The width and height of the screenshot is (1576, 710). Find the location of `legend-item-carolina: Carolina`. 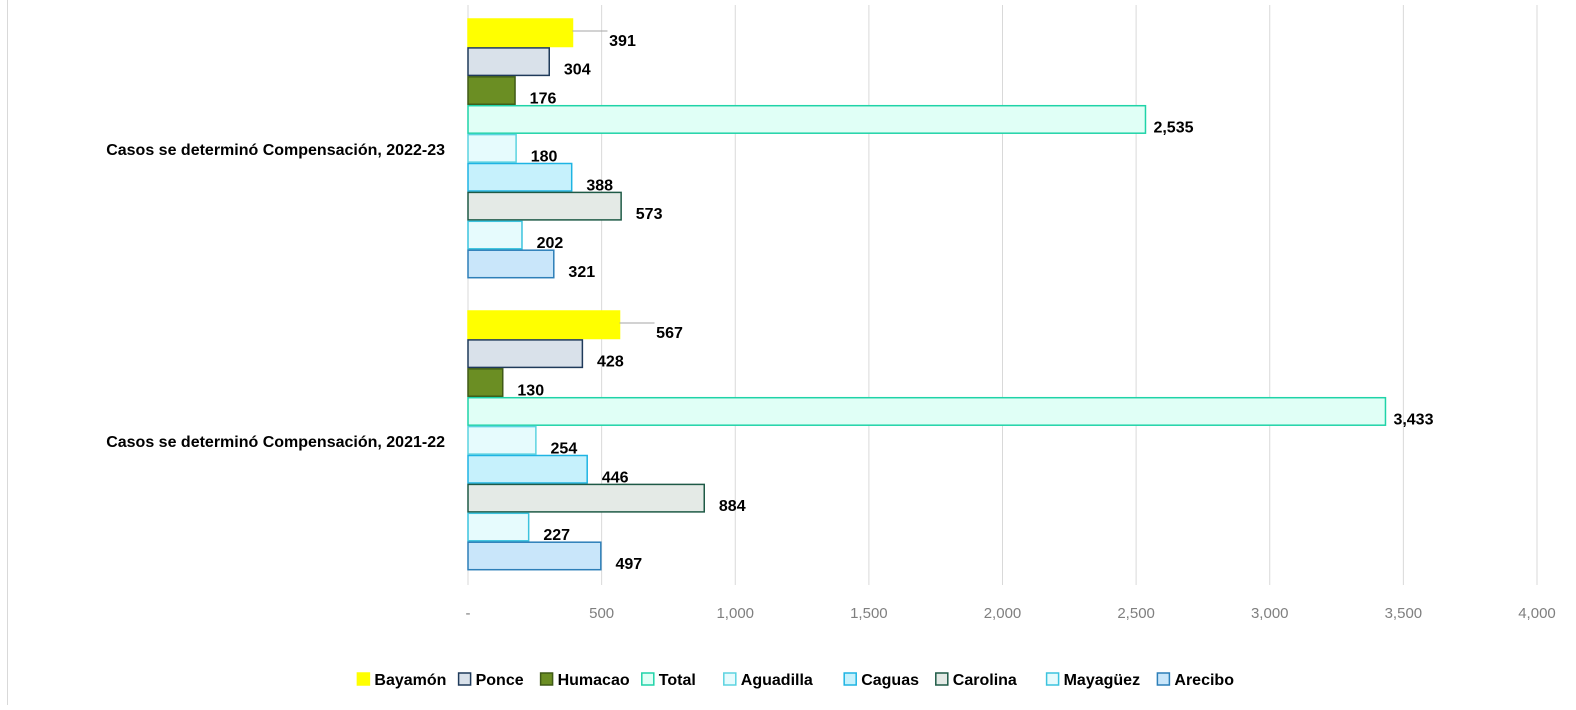

legend-item-carolina: Carolina is located at coordinates (976, 680).